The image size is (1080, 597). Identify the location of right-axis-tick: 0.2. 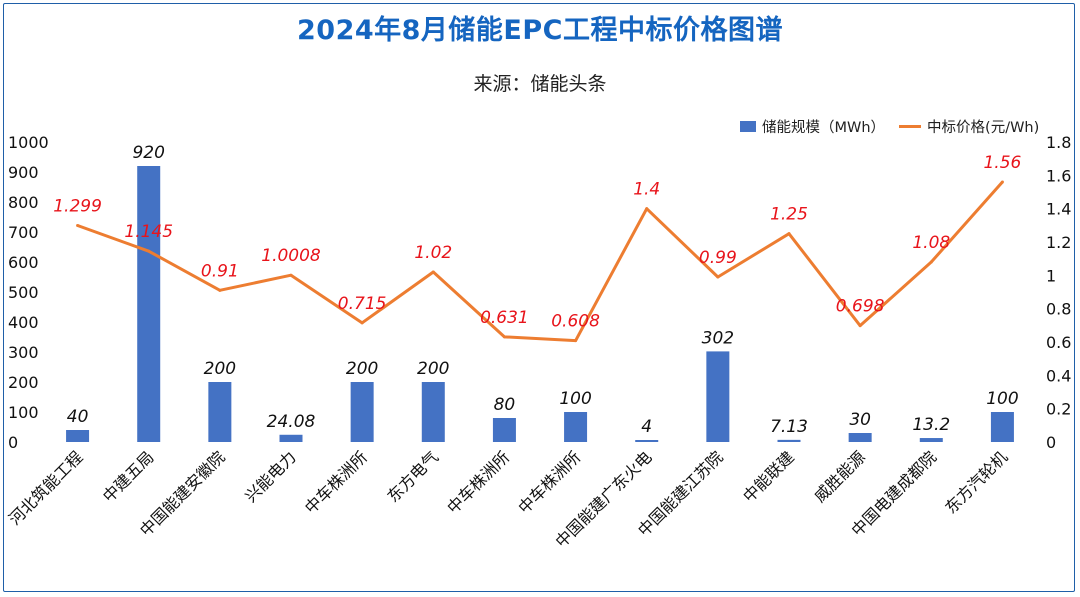
(1058, 409).